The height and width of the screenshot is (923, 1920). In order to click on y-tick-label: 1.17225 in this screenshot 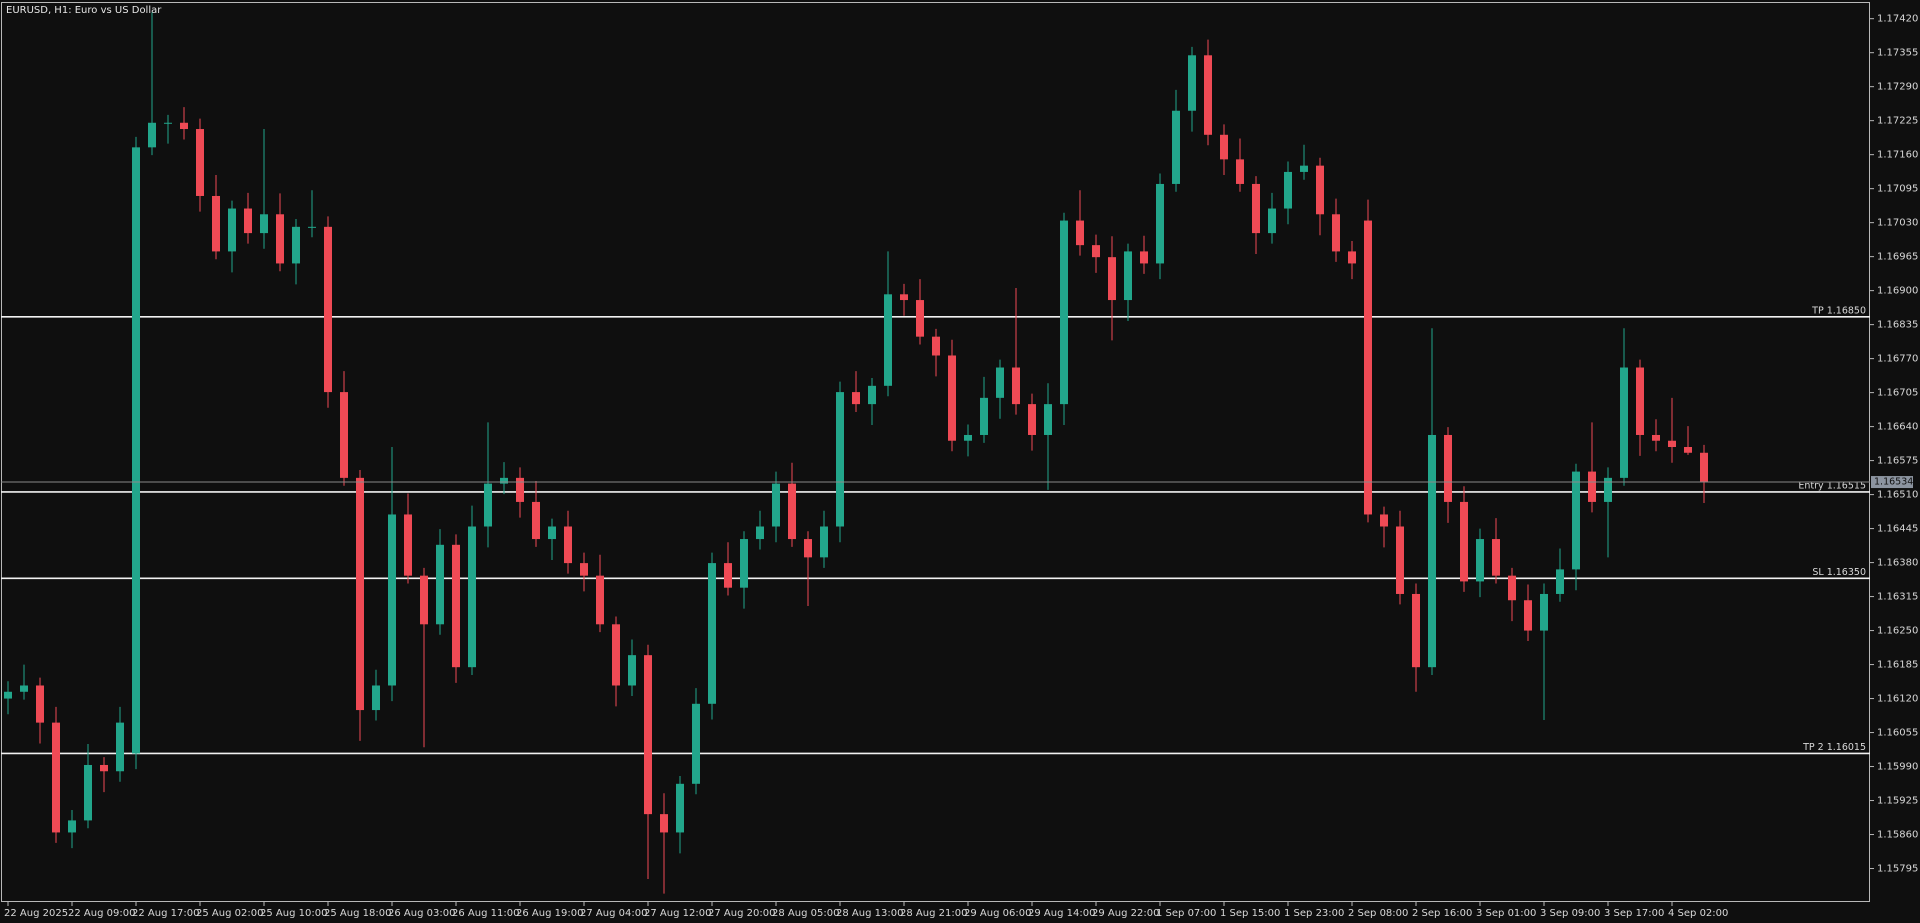, I will do `click(1897, 121)`.